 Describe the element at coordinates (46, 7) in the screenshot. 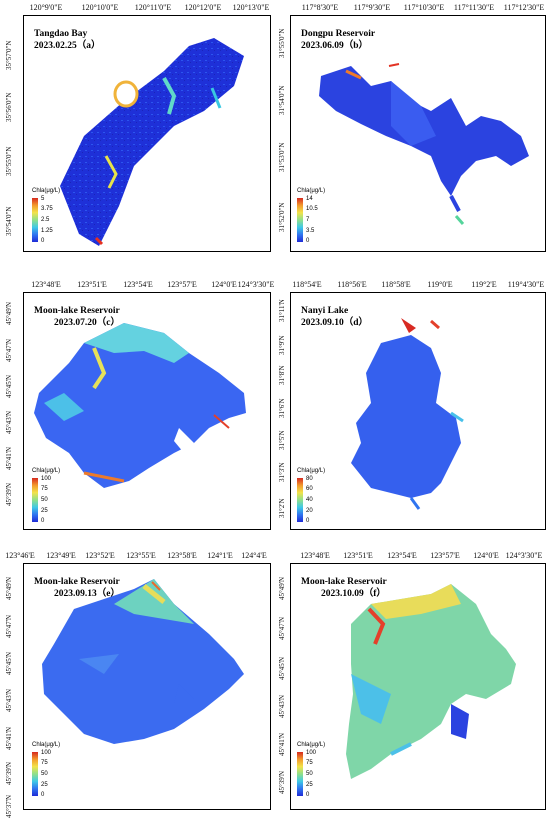

I see `lon-label: 120°9'0"E` at that location.